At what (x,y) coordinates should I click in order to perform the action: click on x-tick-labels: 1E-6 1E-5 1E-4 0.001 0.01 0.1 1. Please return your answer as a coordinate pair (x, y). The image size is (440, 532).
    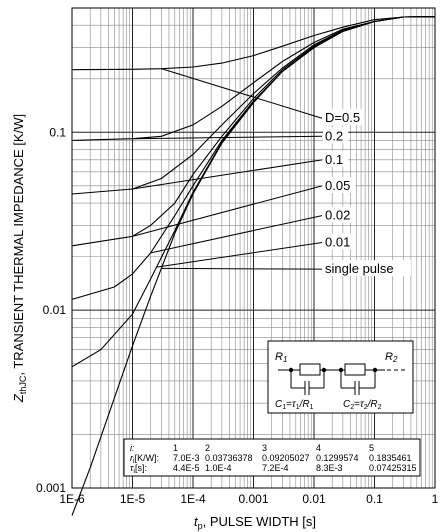
    Looking at the image, I should click on (248, 499).